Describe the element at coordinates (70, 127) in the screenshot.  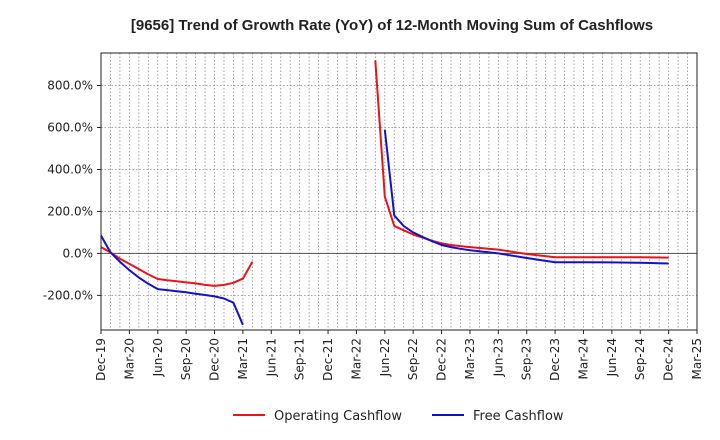
I see `y-tick-label: 600.0%` at that location.